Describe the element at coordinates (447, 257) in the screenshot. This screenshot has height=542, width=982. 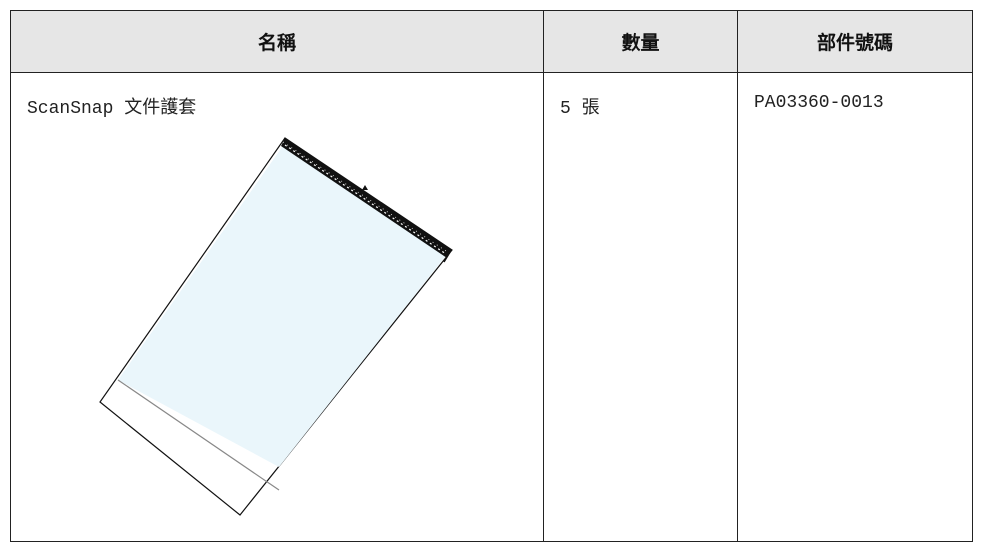
I see `sheet-edge` at that location.